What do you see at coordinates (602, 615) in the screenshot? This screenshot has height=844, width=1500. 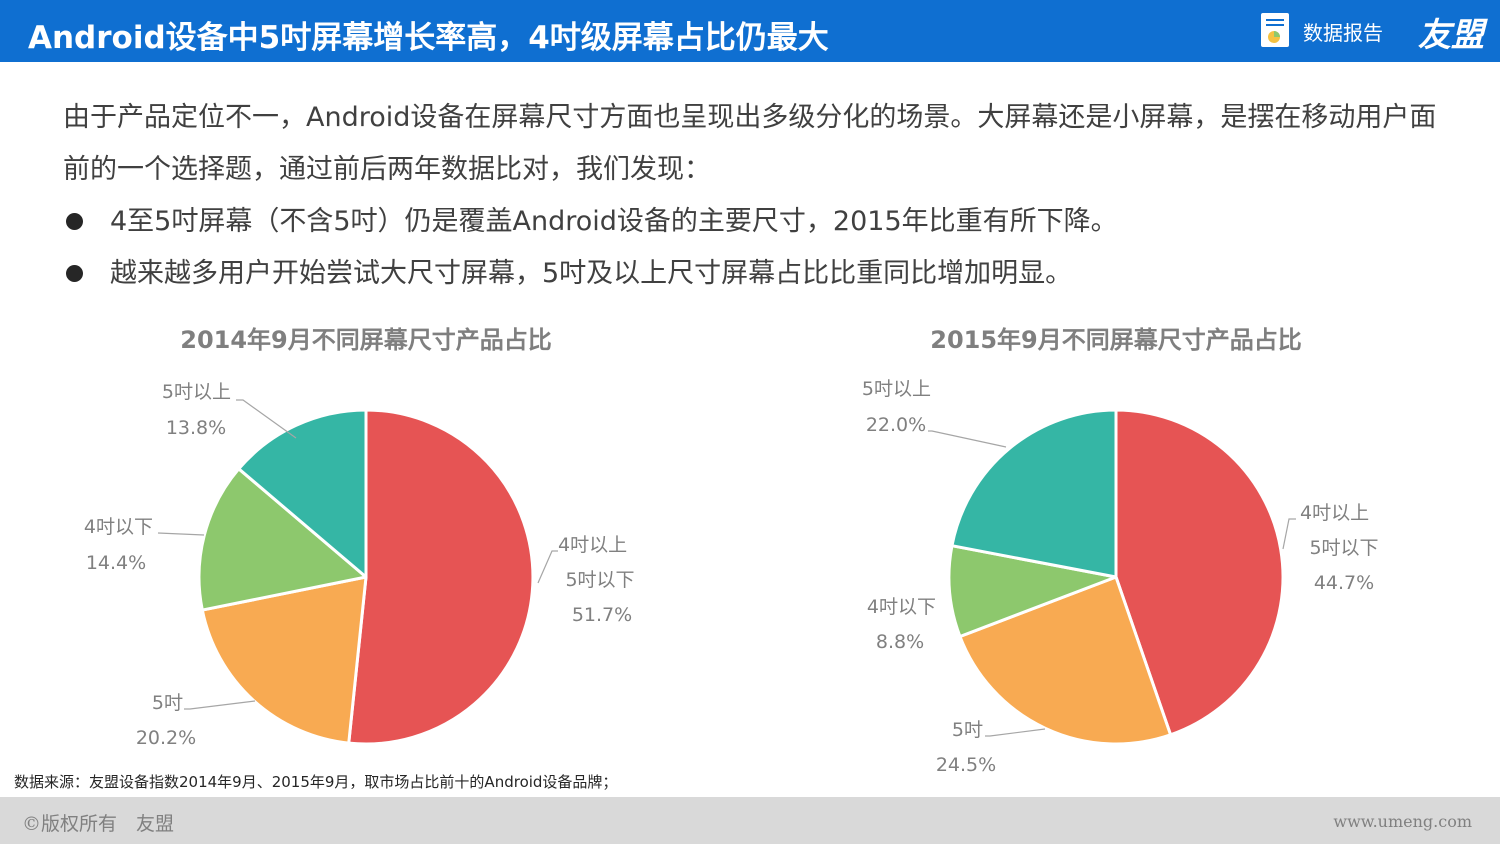 I see `slice-value-label: 51.7%` at bounding box center [602, 615].